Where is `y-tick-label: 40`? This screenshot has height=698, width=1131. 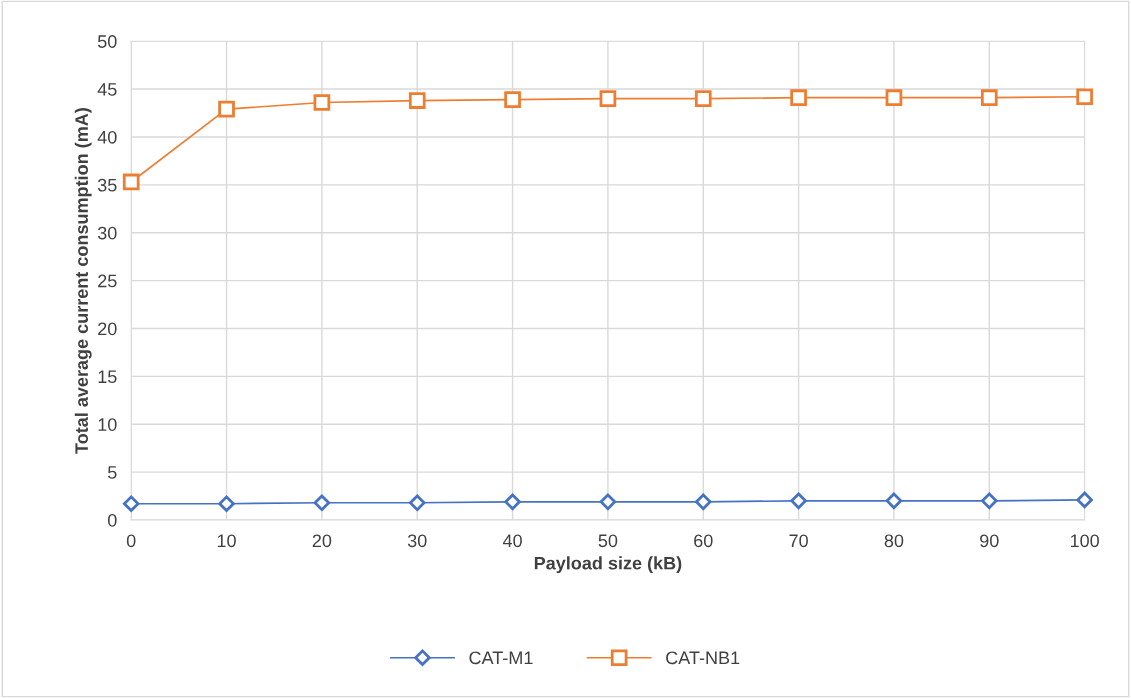 y-tick-label: 40 is located at coordinates (107, 137).